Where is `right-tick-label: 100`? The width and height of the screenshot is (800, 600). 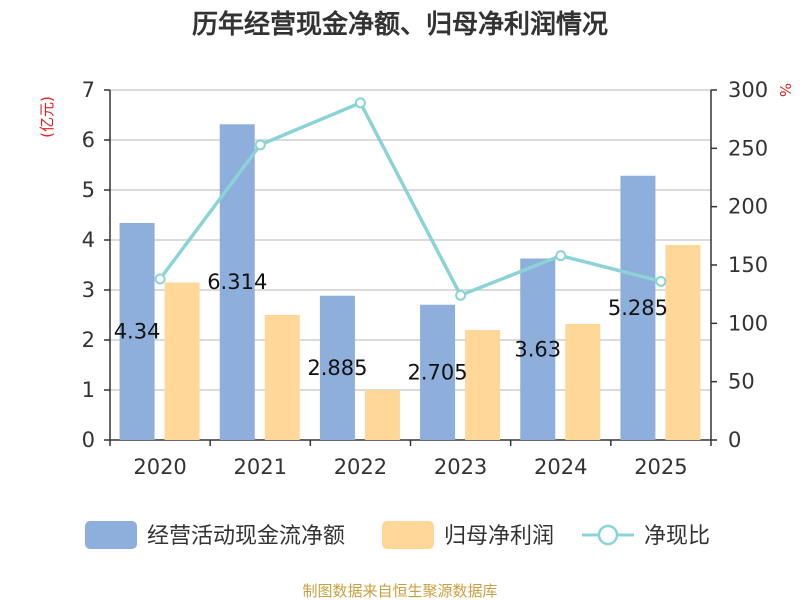
right-tick-label: 100 is located at coordinates (748, 323).